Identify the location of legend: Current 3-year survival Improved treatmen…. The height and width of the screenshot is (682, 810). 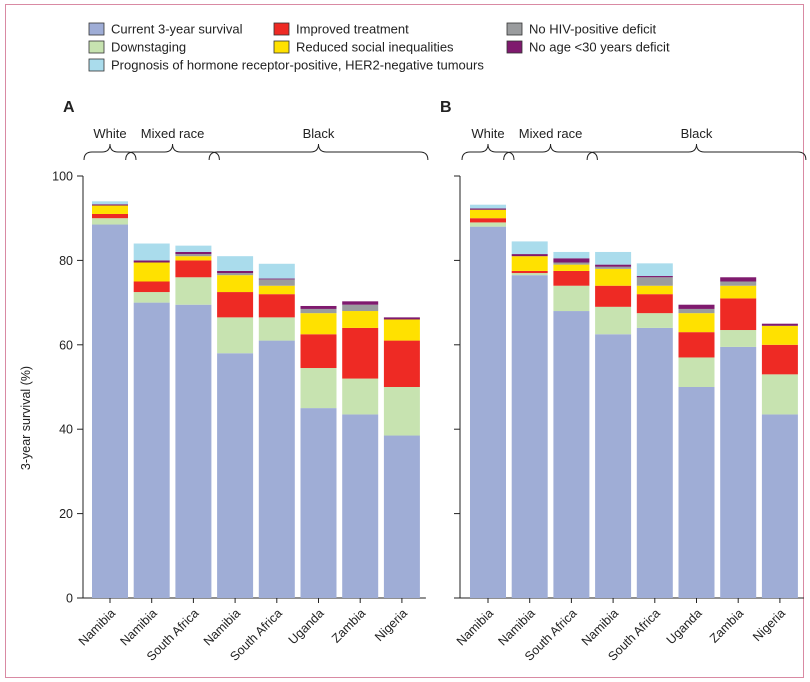
(379, 47).